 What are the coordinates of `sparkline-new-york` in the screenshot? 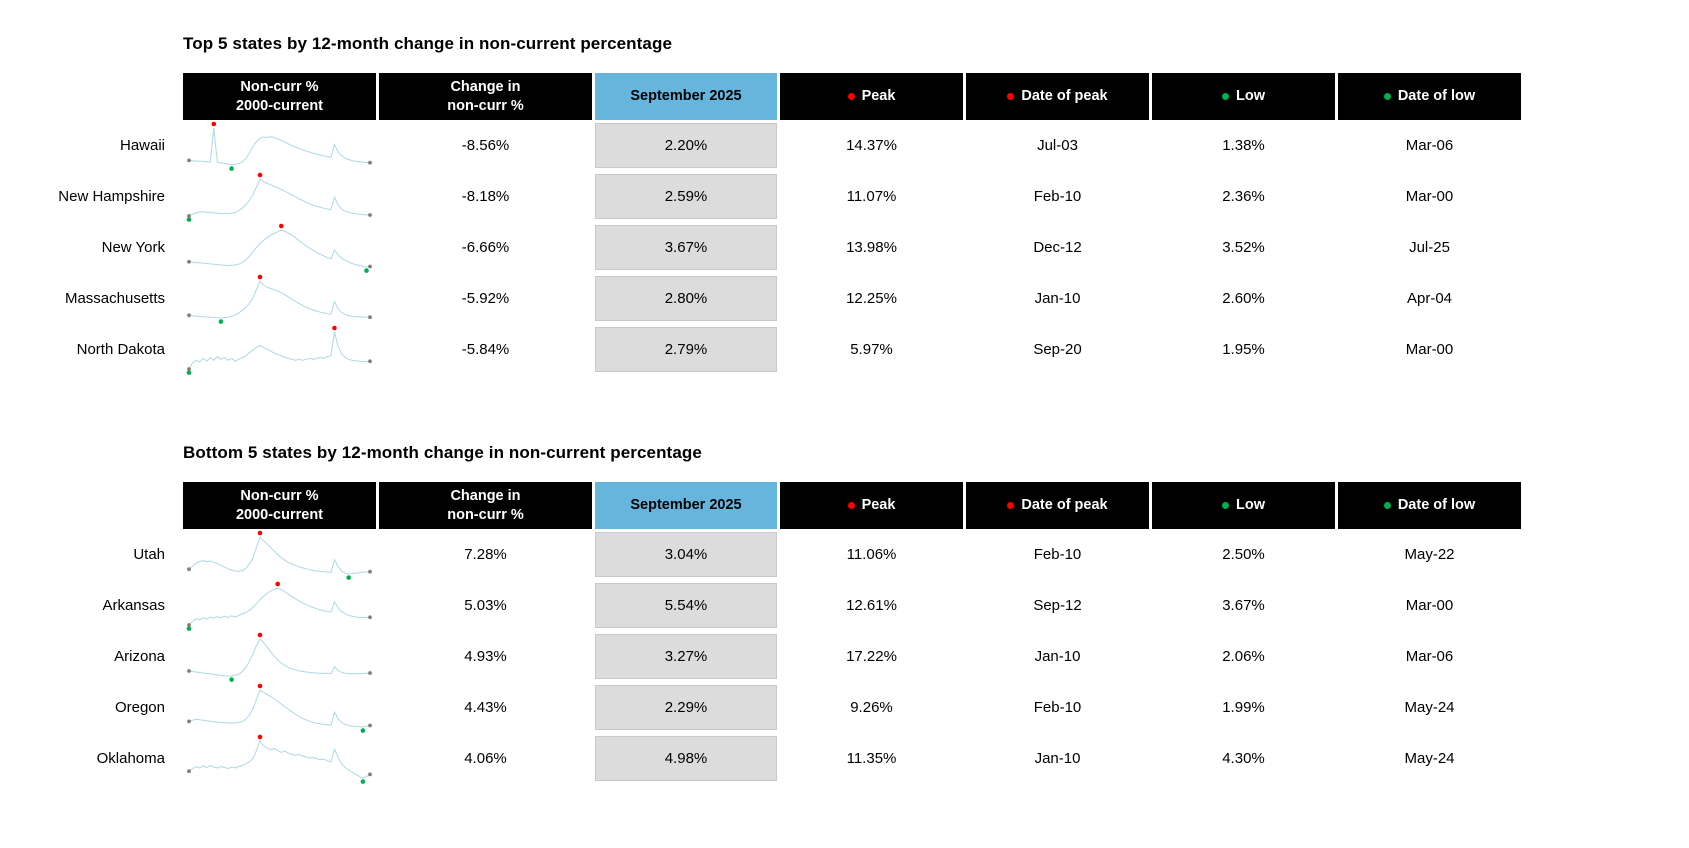 It's located at (279, 248).